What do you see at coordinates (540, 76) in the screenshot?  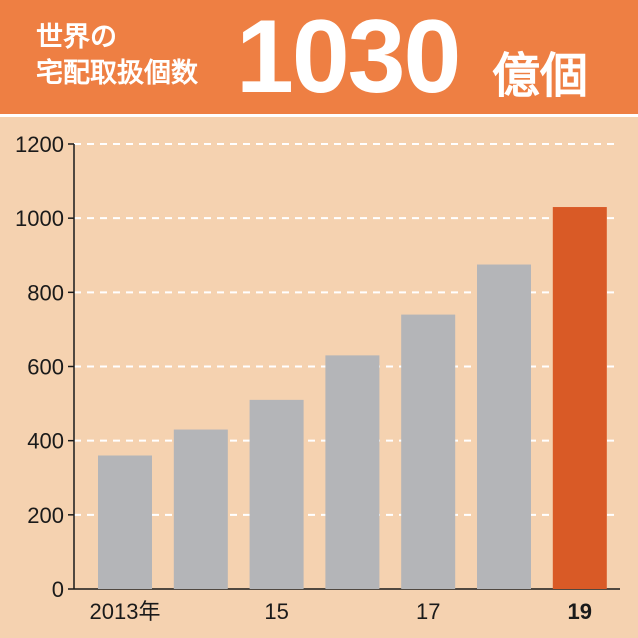 I see `header-unit: 億個` at bounding box center [540, 76].